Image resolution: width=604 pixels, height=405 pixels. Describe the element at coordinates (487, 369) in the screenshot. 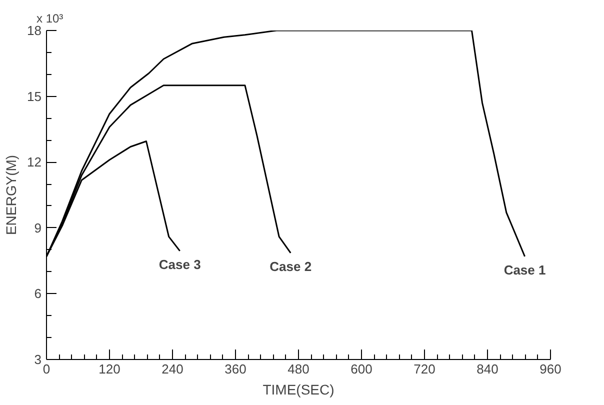

I see `x-tick-label: 840` at that location.